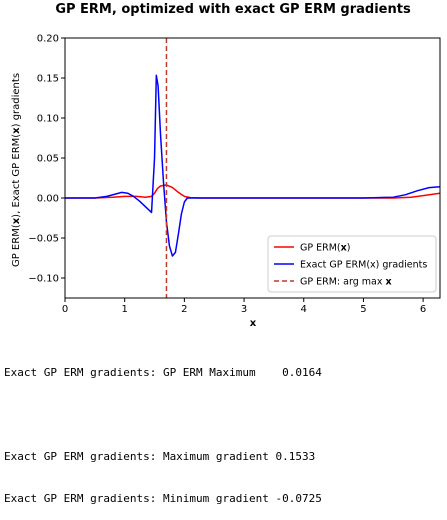 This screenshot has height=520, width=447. I want to click on y-tick-label: 0.00, so click(48, 199).